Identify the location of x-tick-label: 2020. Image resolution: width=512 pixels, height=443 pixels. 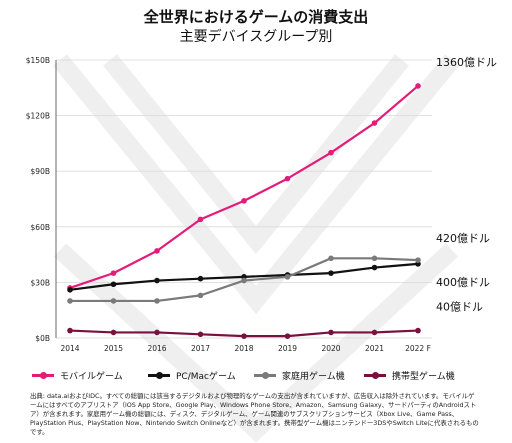
(330, 348).